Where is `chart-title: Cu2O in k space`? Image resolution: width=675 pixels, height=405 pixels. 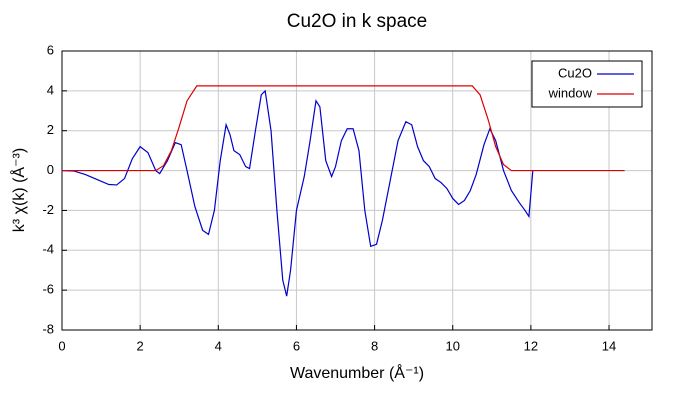
chart-title: Cu2O in k space is located at coordinates (357, 21).